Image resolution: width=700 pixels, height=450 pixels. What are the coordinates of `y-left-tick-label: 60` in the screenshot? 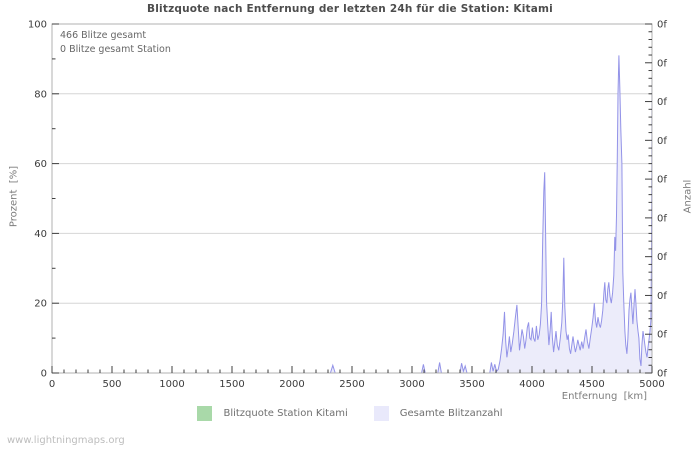 It's located at (40, 164).